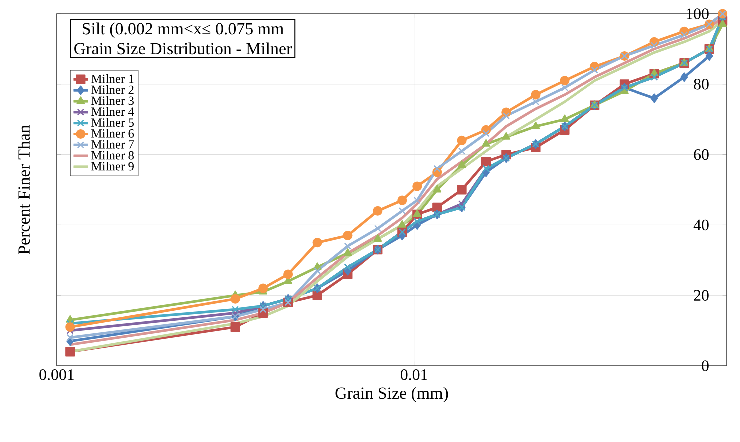  What do you see at coordinates (113, 122) in the screenshot?
I see `legend-label: Milner 5` at bounding box center [113, 122].